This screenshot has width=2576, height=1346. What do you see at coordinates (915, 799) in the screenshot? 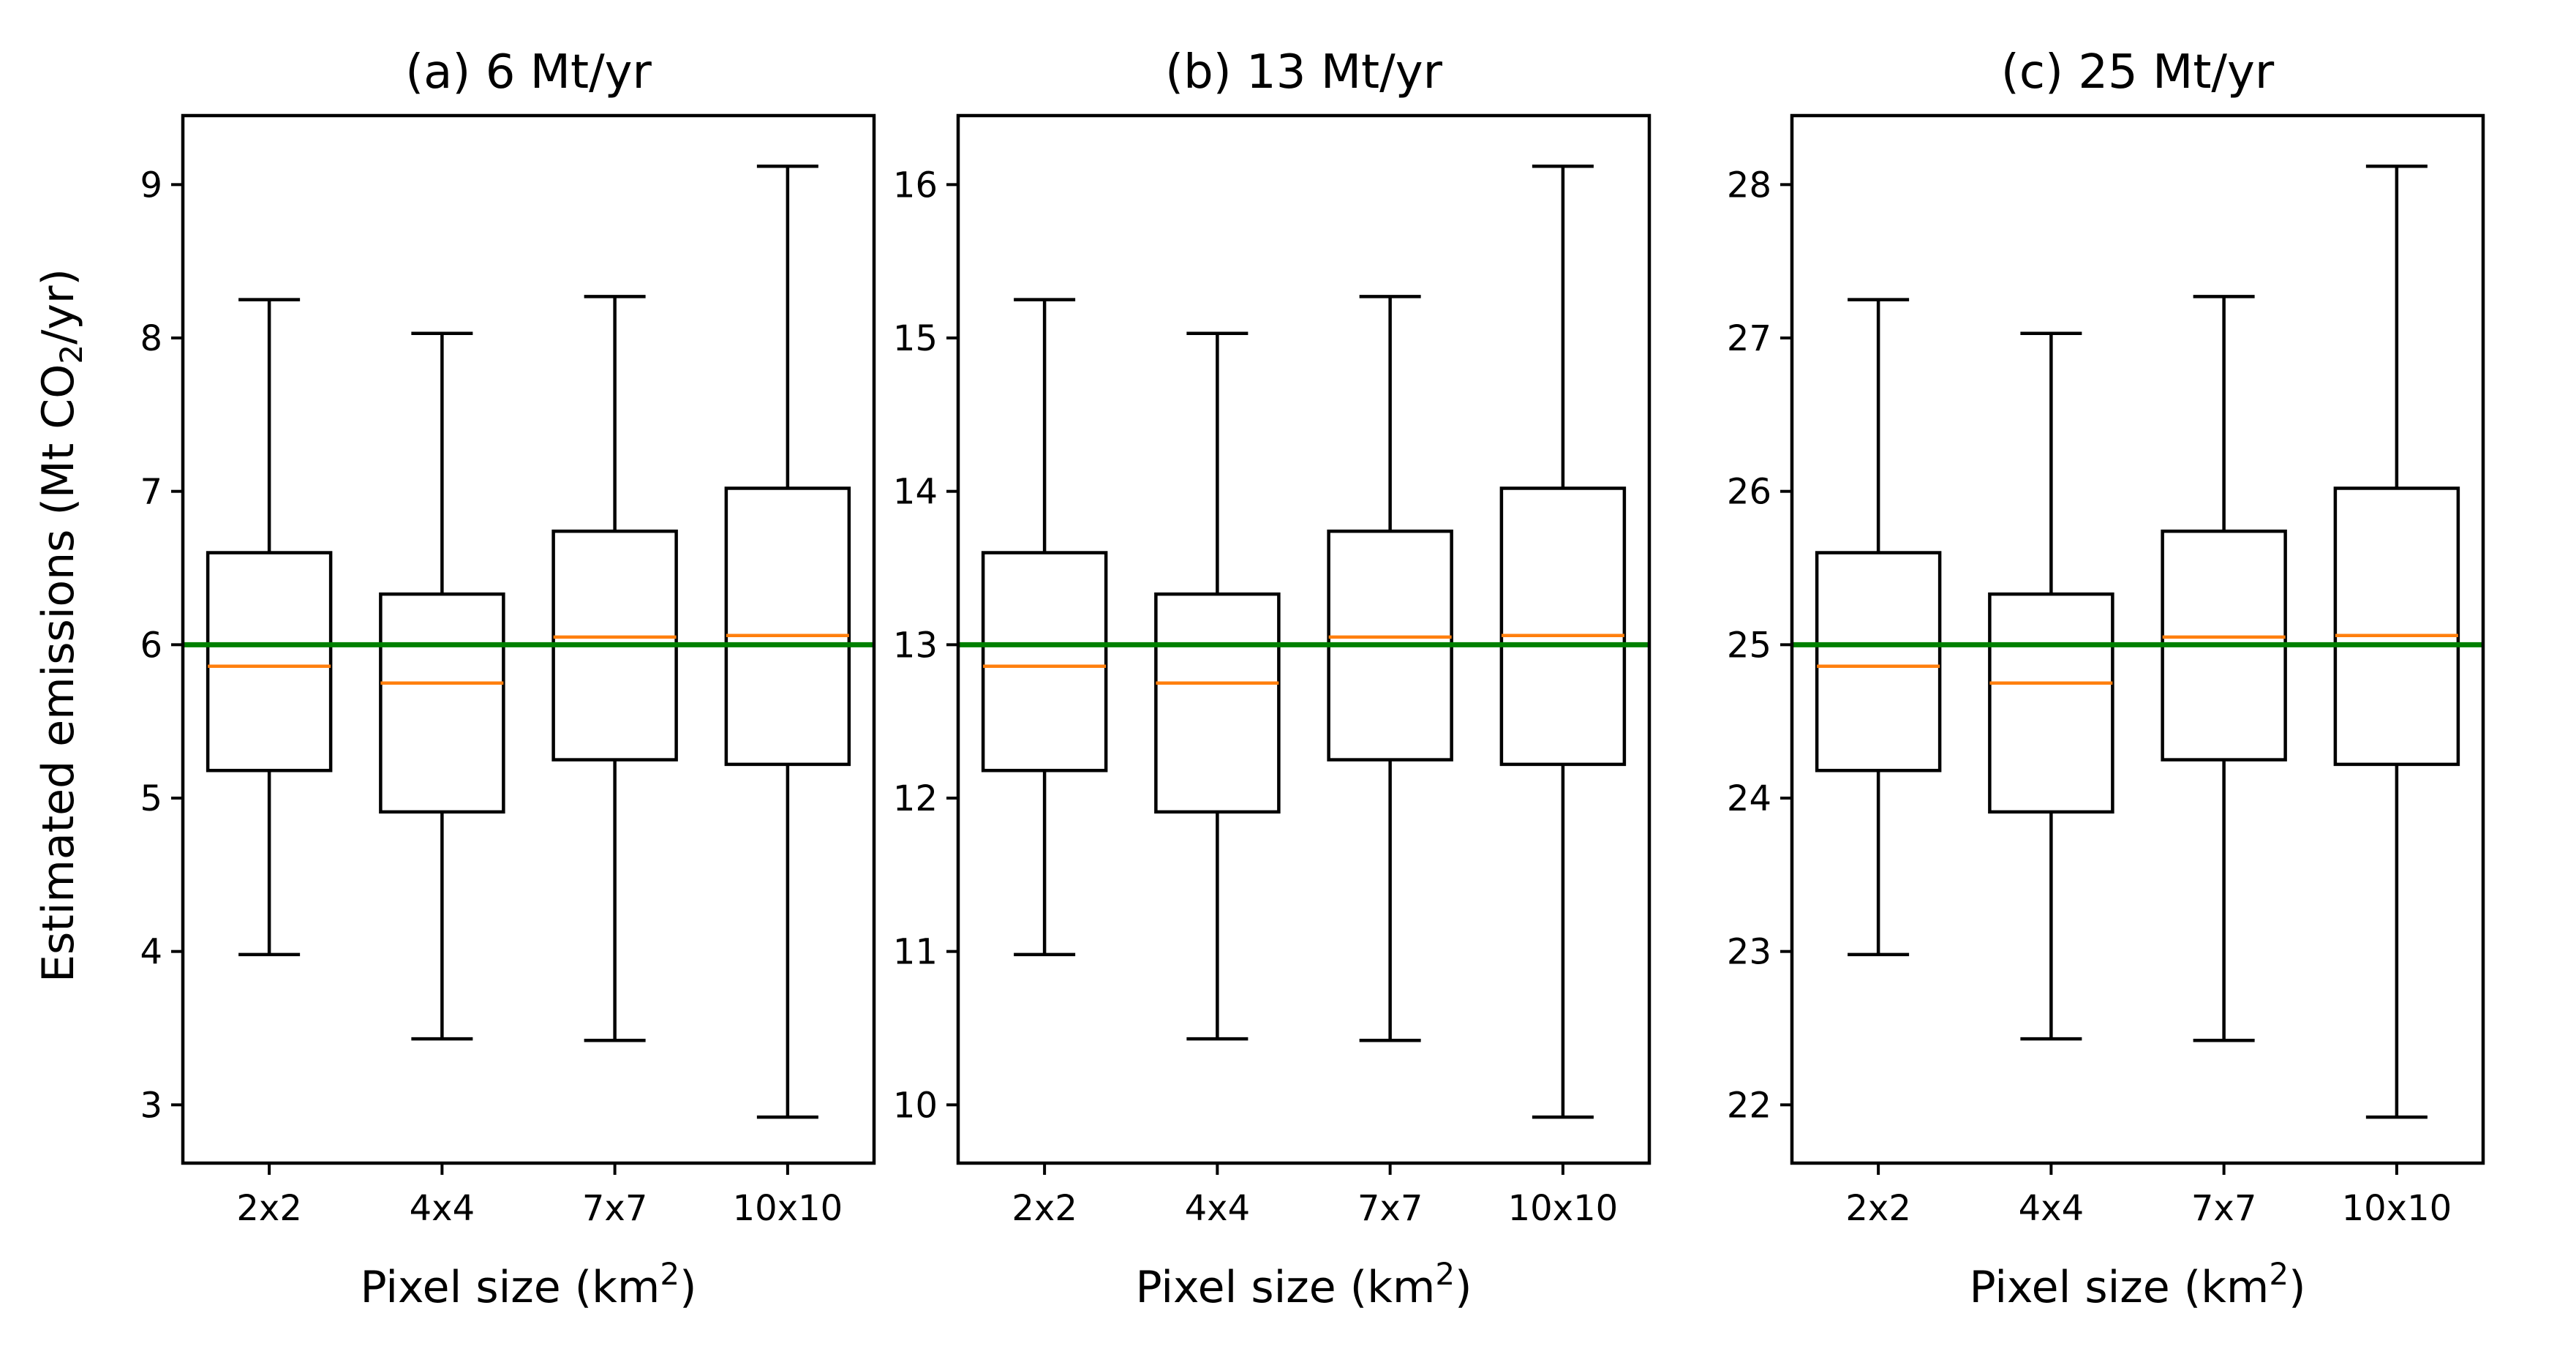
I see `y-tick-label: 12` at bounding box center [915, 799].